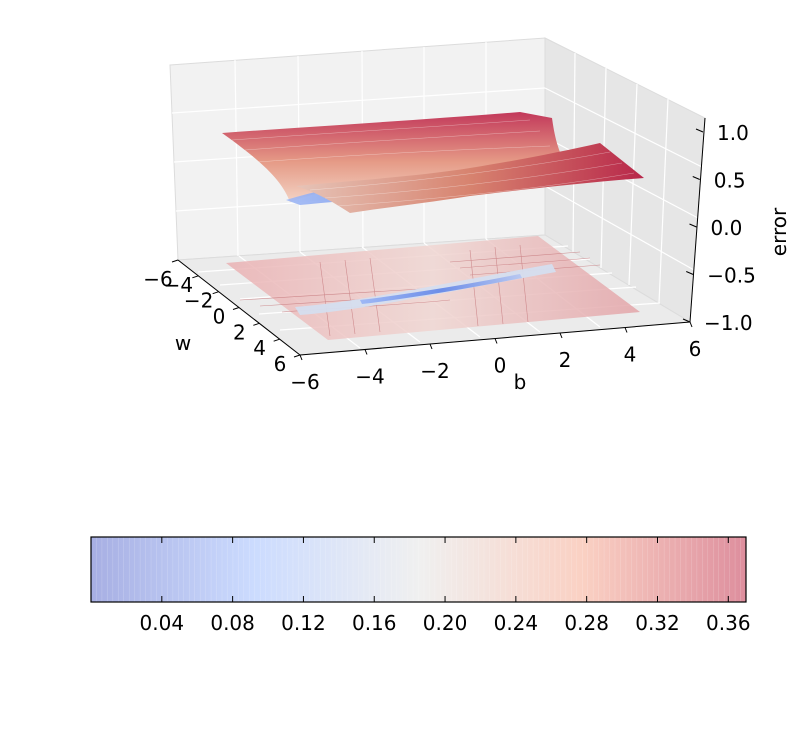  I want to click on error-surface, so click(433, 162).